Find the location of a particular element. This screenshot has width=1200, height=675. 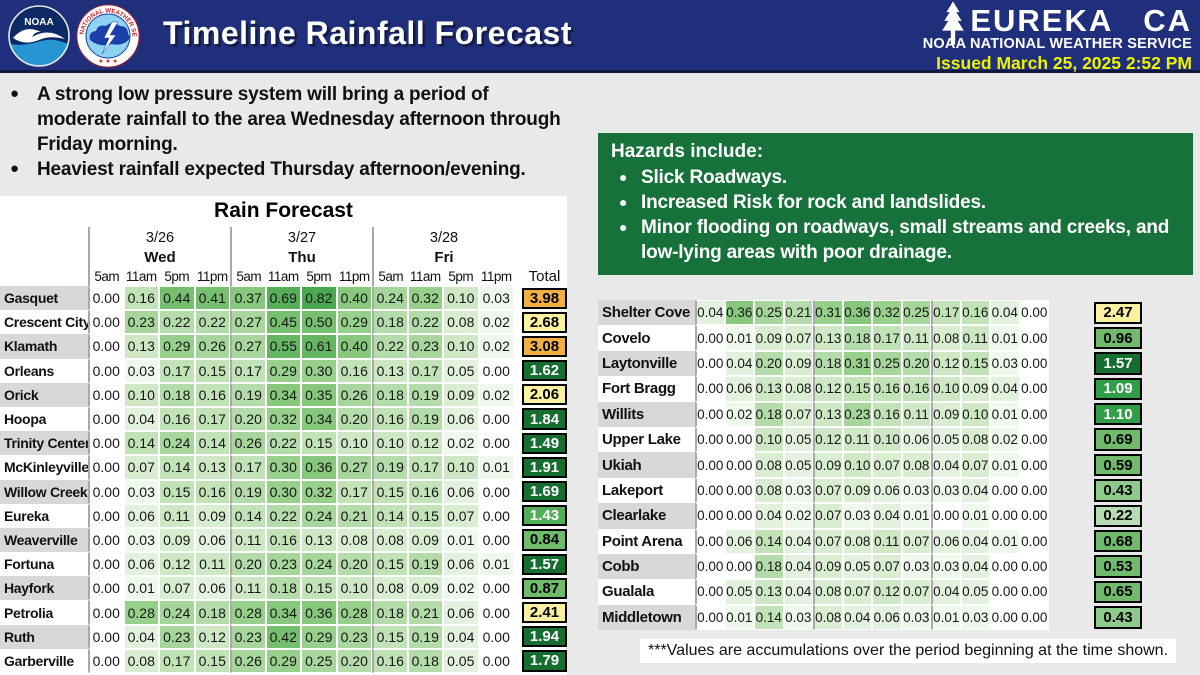

table-title: Rain Forecast is located at coordinates (283, 210).